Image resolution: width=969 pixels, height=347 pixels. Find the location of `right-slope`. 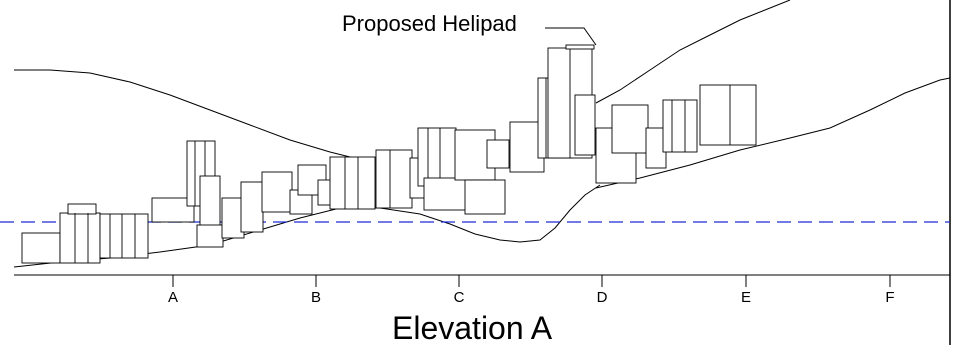

right-slope is located at coordinates (773, 133).